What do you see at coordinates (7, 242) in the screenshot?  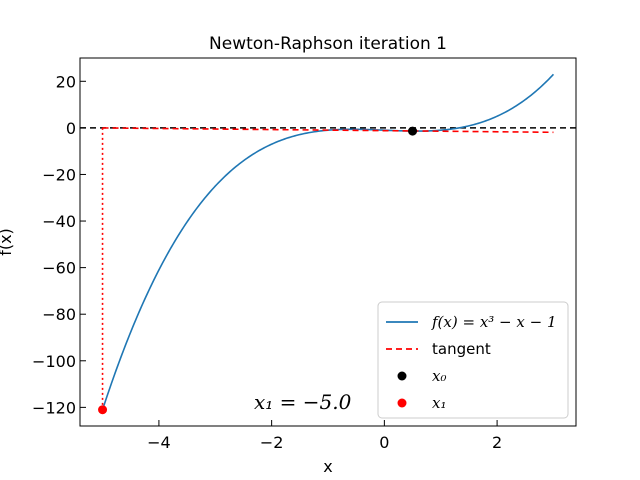 I see `y-axis-label: f(x)` at bounding box center [7, 242].